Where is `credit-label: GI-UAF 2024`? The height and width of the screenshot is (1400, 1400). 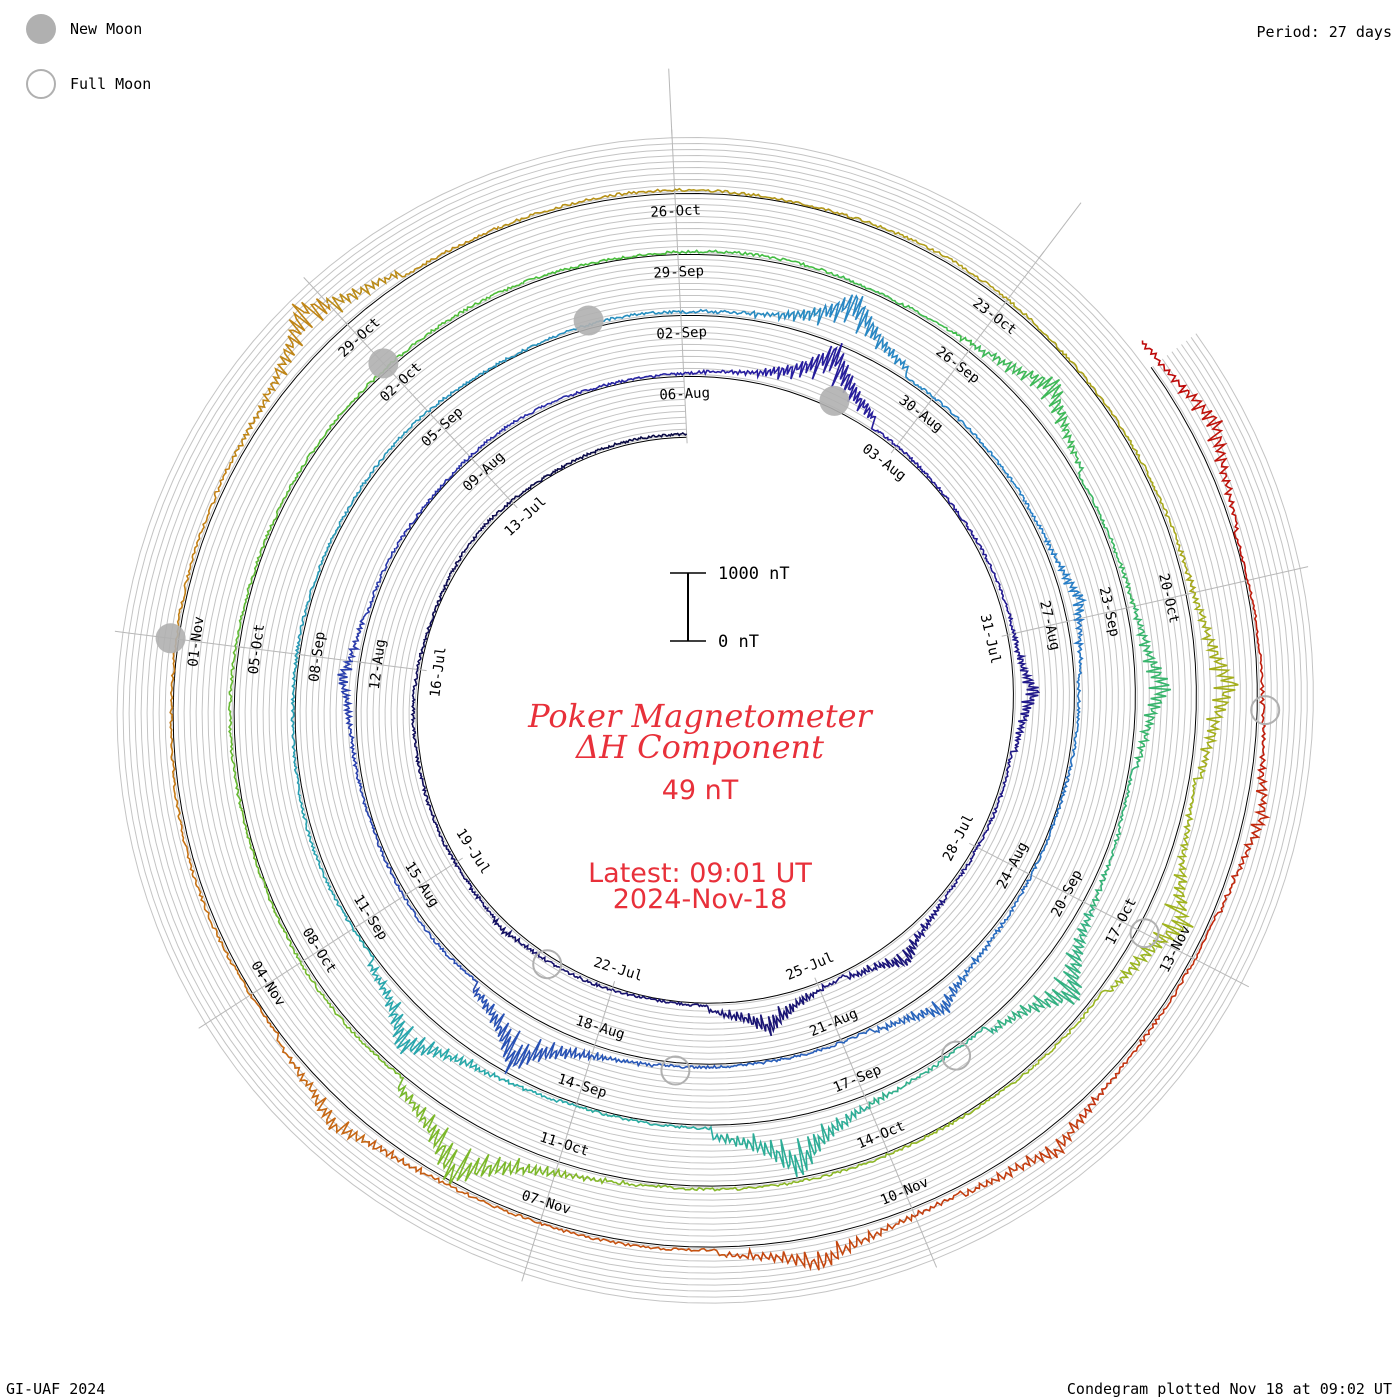
credit-label: GI-UAF 2024 is located at coordinates (56, 1389).